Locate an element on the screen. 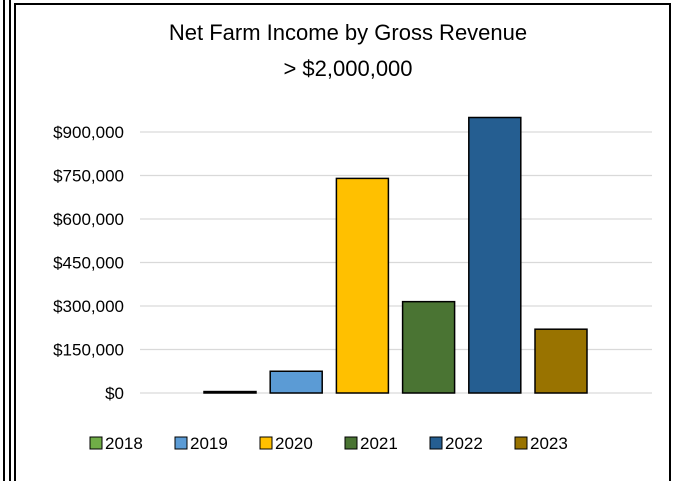 Image resolution: width=675 pixels, height=481 pixels. y-tick-label: $0 is located at coordinates (114, 393).